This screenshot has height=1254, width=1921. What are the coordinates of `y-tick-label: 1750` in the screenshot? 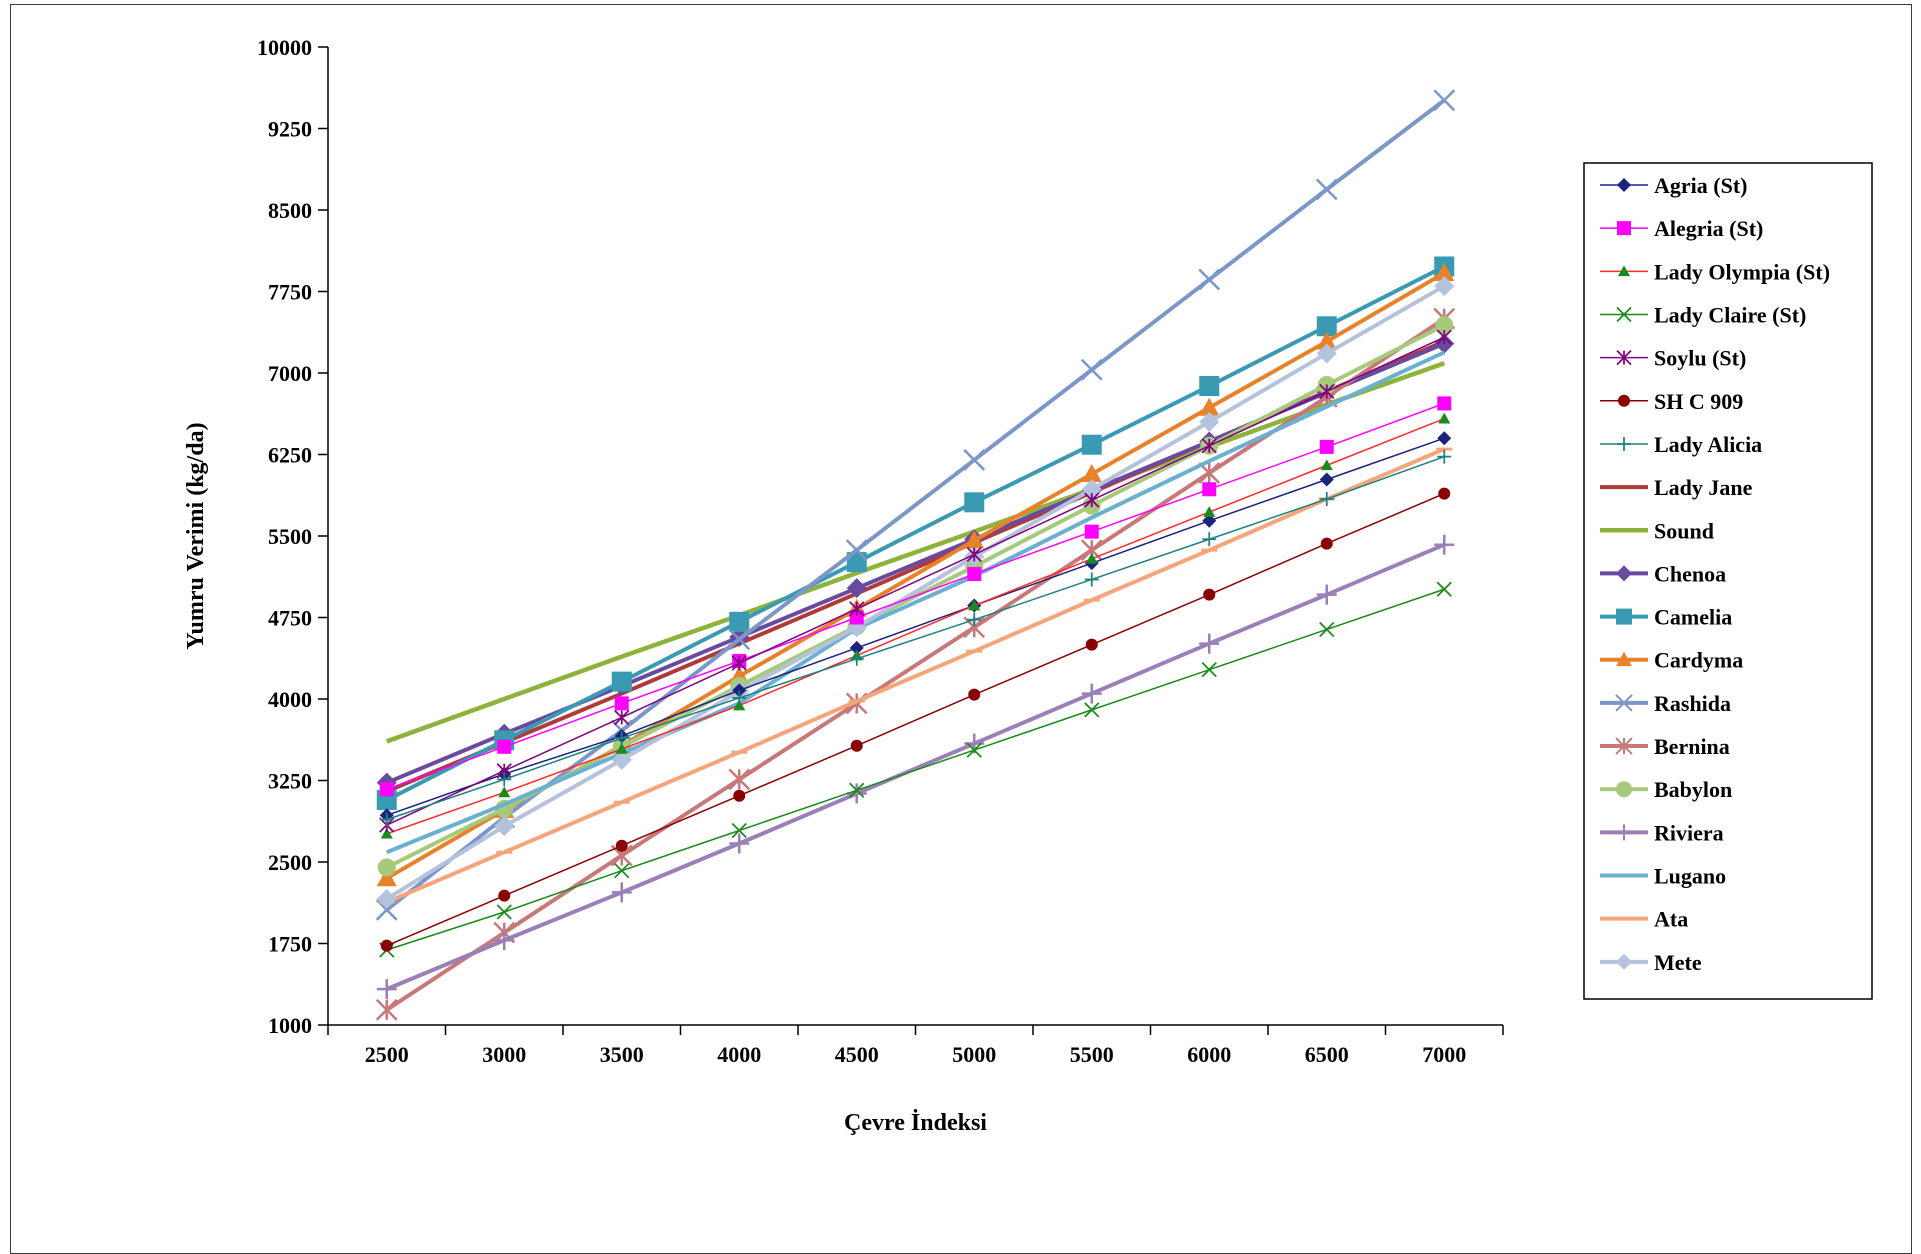 It's located at (290, 944).